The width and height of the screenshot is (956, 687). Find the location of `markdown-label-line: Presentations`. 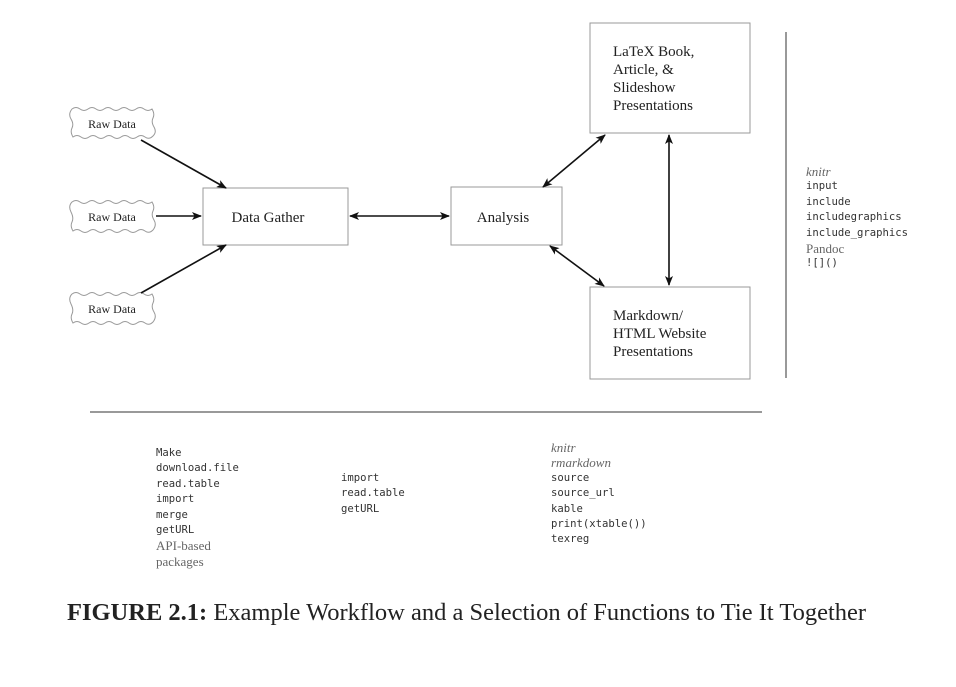

markdown-label-line: Presentations is located at coordinates (653, 352).